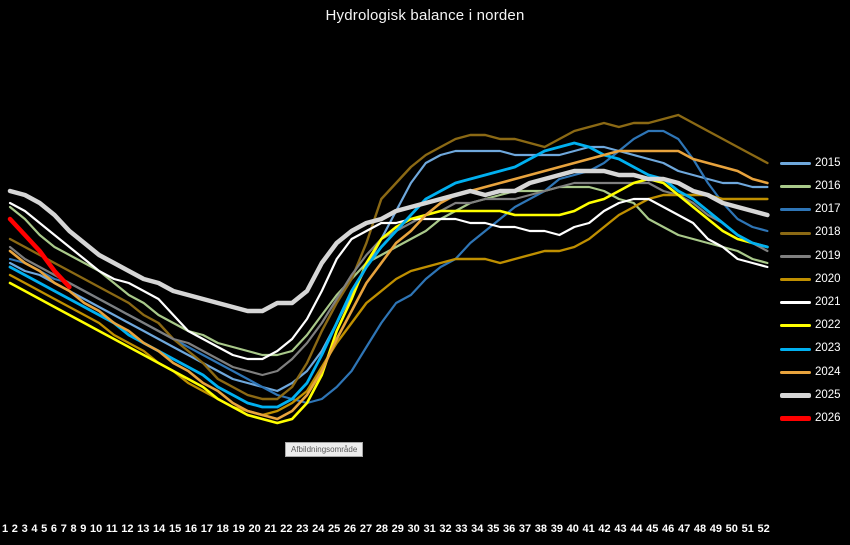  Describe the element at coordinates (334, 529) in the screenshot. I see `x-axis-label-25: 25` at that location.